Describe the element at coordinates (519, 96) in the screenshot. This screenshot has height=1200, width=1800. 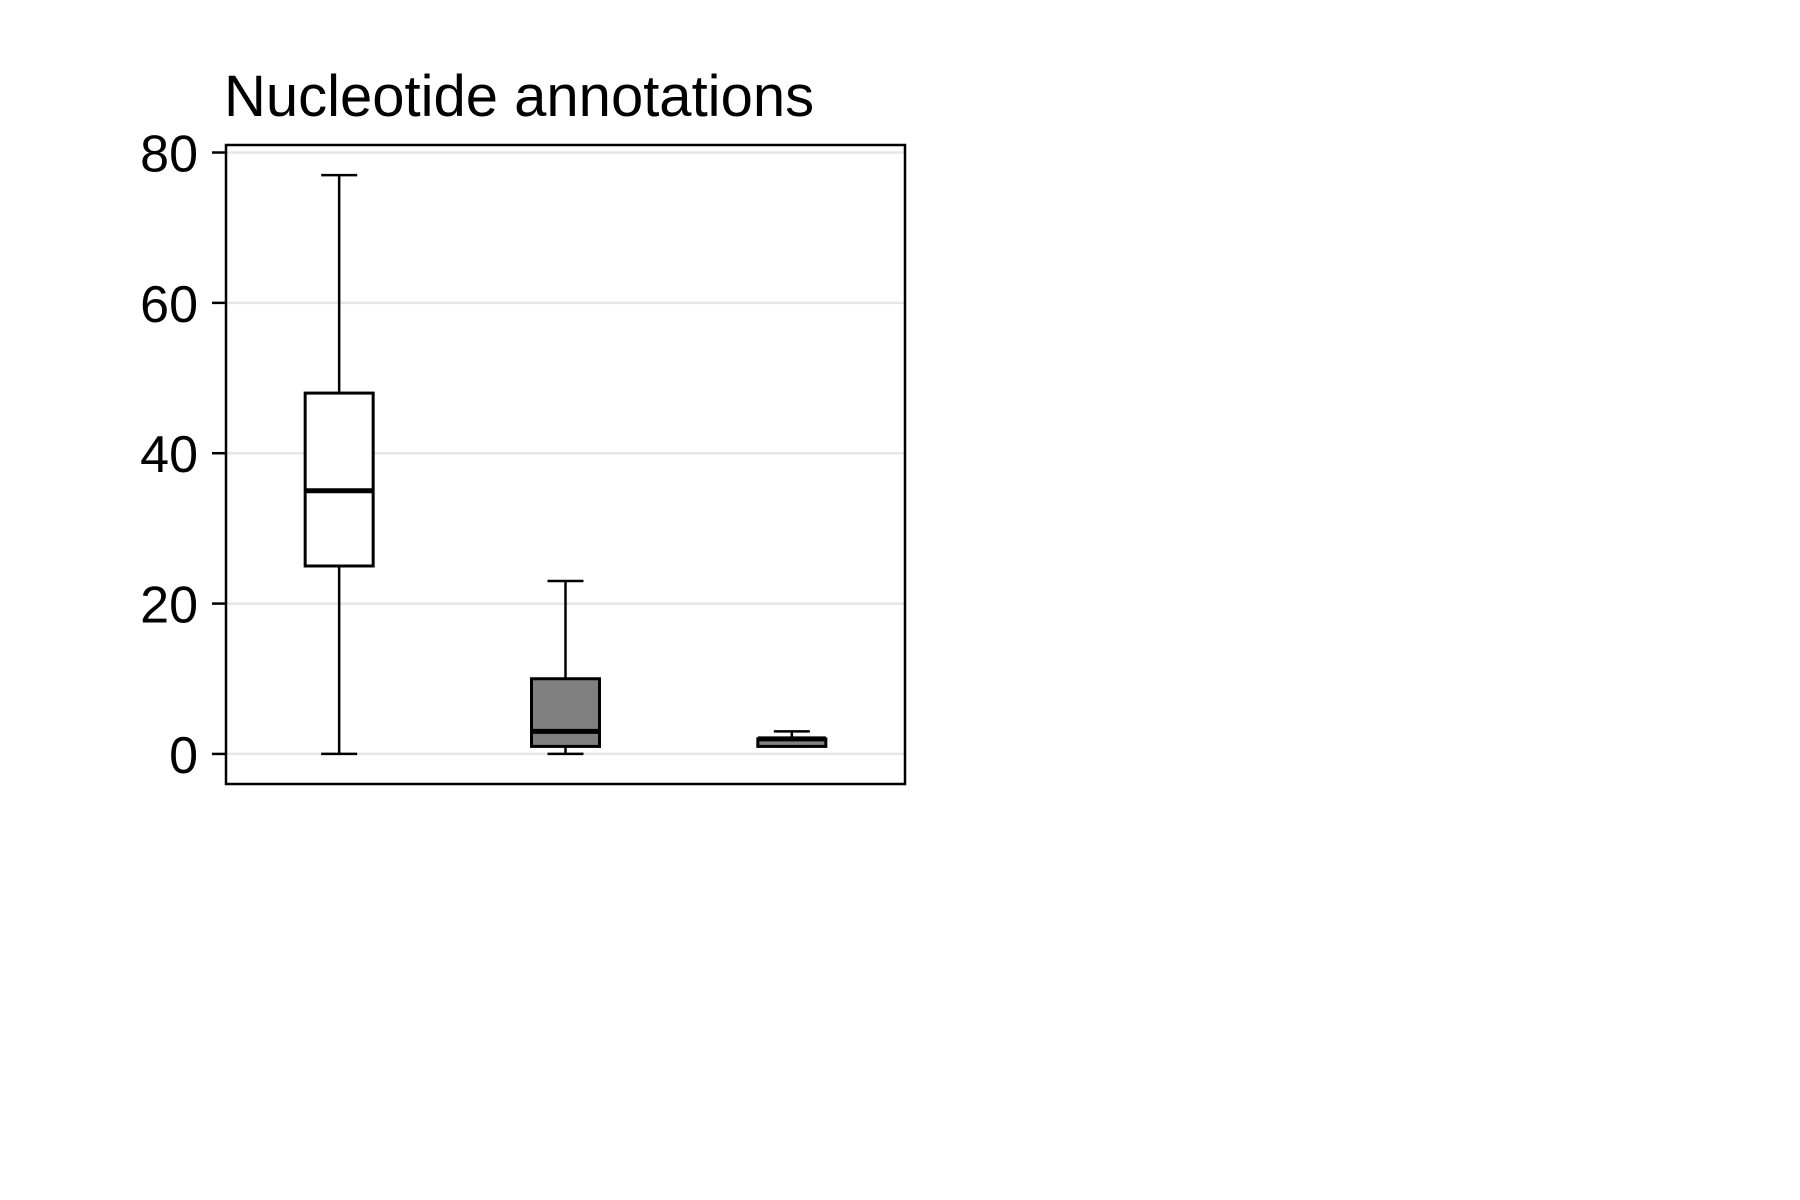
I see `chart-title: Nucleotide annotations` at that location.